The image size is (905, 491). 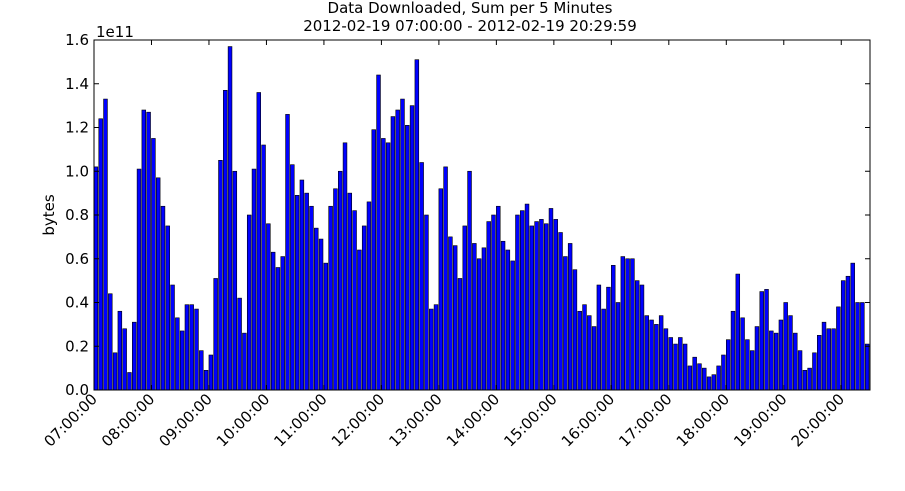 I want to click on x-tick-label: 14:00:00, so click(x=473, y=420).